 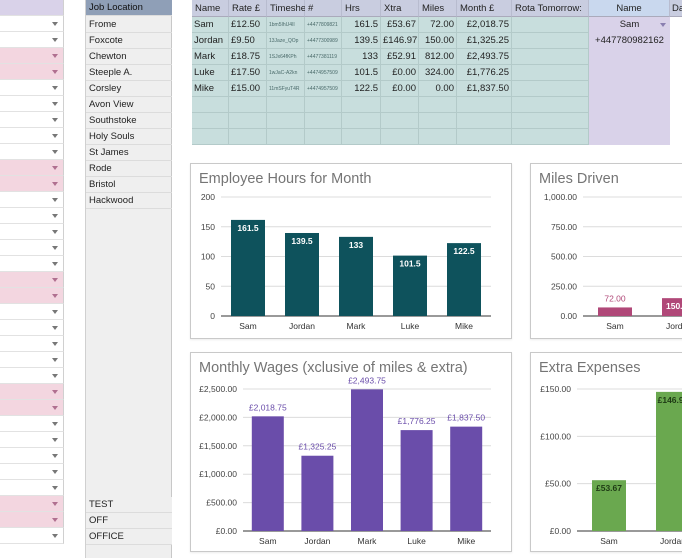 I want to click on cell-xtra: £0.00, so click(x=400, y=73).